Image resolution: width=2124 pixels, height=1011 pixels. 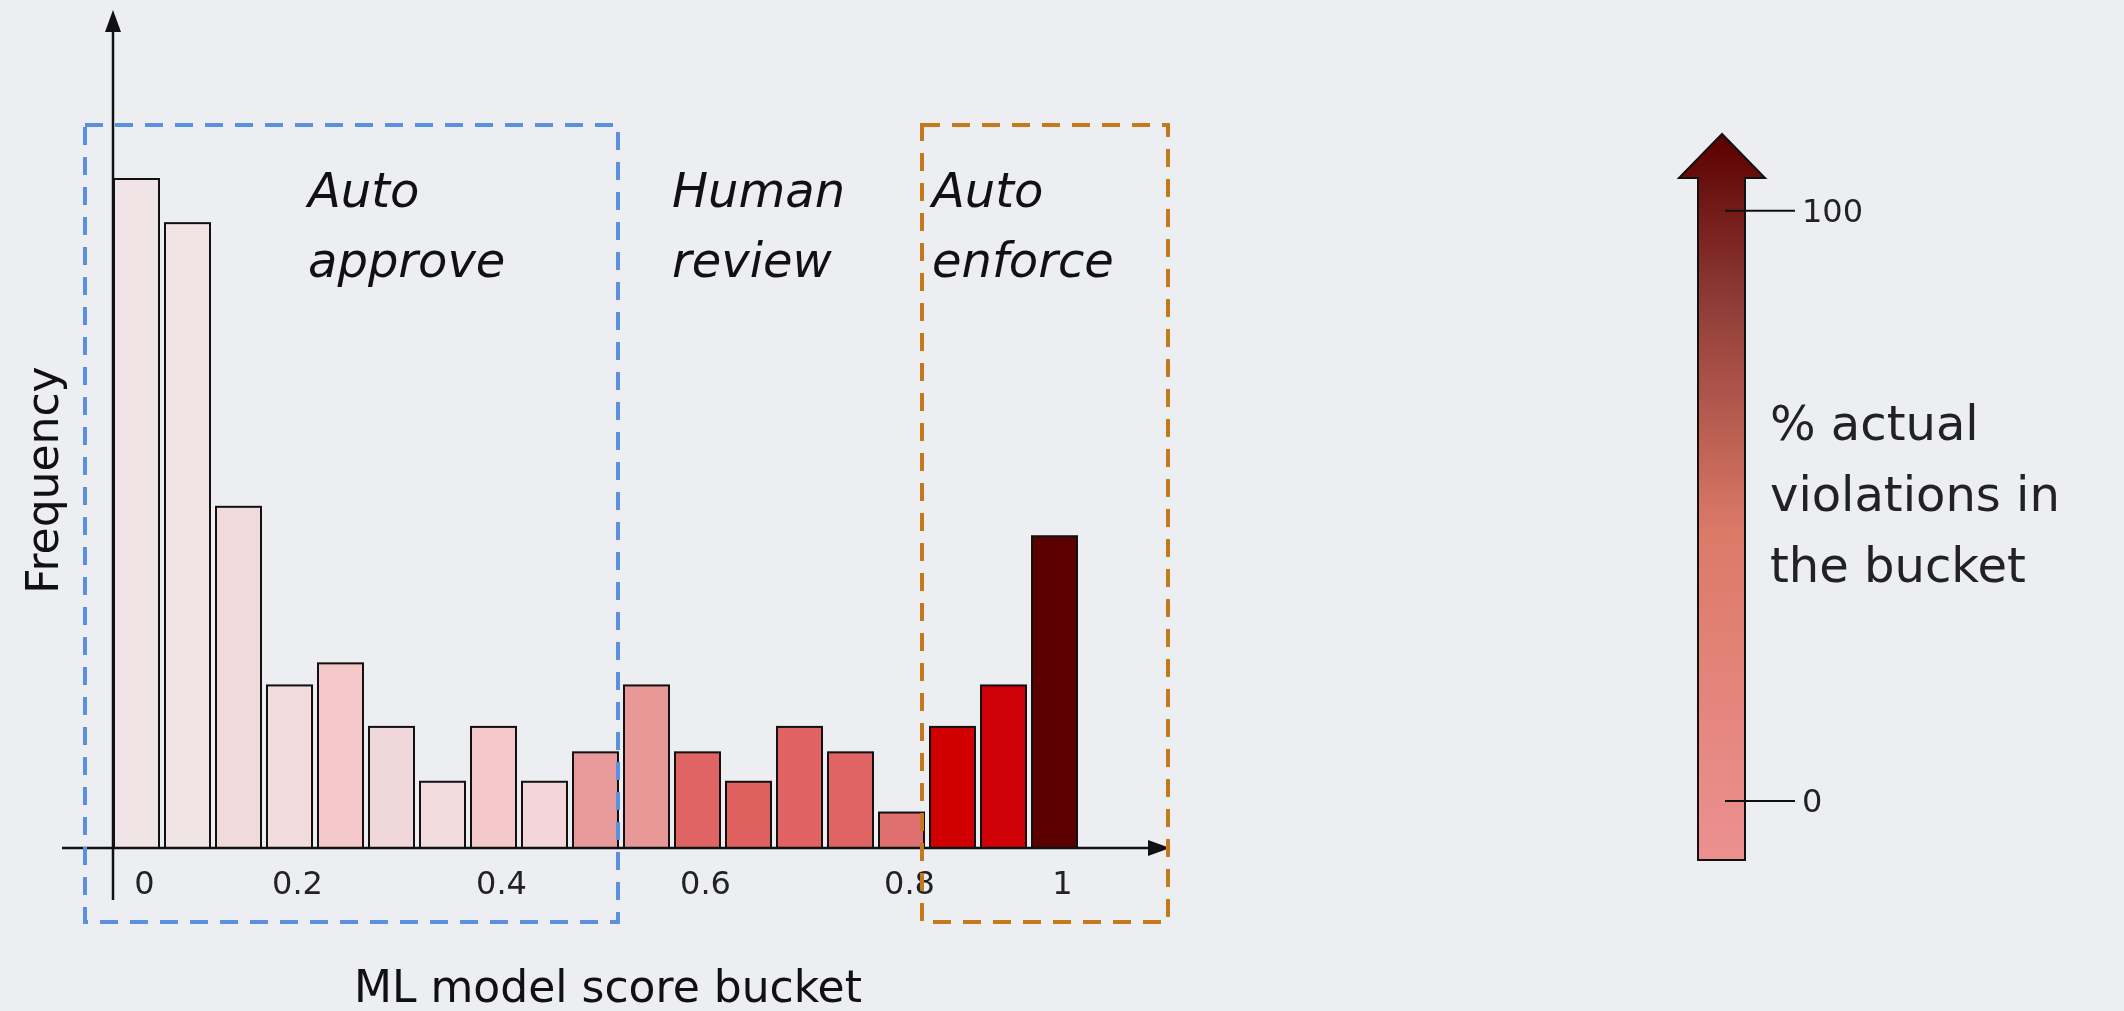 I want to click on color-bar-label: 100, so click(x=1833, y=210).